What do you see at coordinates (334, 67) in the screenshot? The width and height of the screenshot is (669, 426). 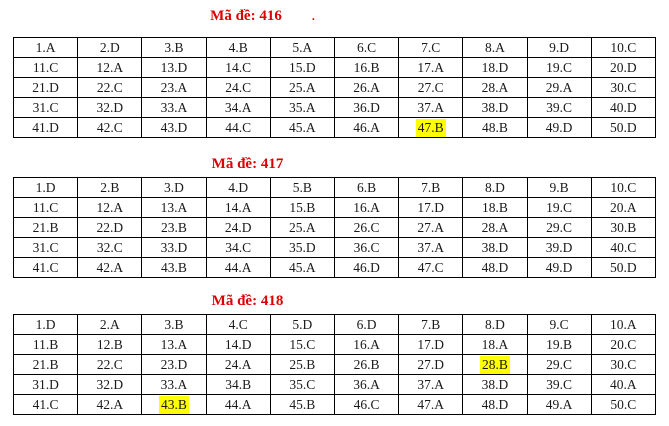 I see `answer-row: 11.C 12.A 13.D 14.C 15.D 16.B 17.A 18.D 19.C 20.D` at bounding box center [334, 67].